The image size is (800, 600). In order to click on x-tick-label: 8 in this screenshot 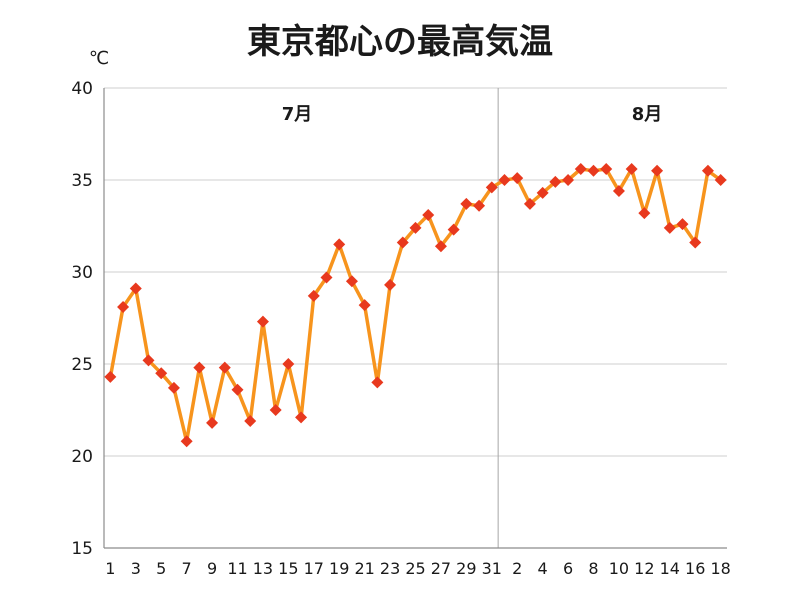, I will do `click(593, 568)`.